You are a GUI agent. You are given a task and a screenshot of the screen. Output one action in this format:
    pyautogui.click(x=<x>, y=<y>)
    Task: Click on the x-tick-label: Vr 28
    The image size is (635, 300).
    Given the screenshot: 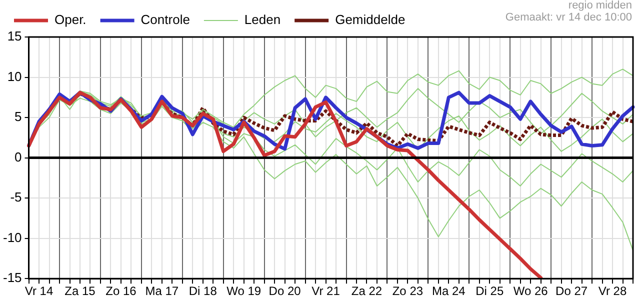 What is the action you would take?
    pyautogui.click(x=612, y=291)
    